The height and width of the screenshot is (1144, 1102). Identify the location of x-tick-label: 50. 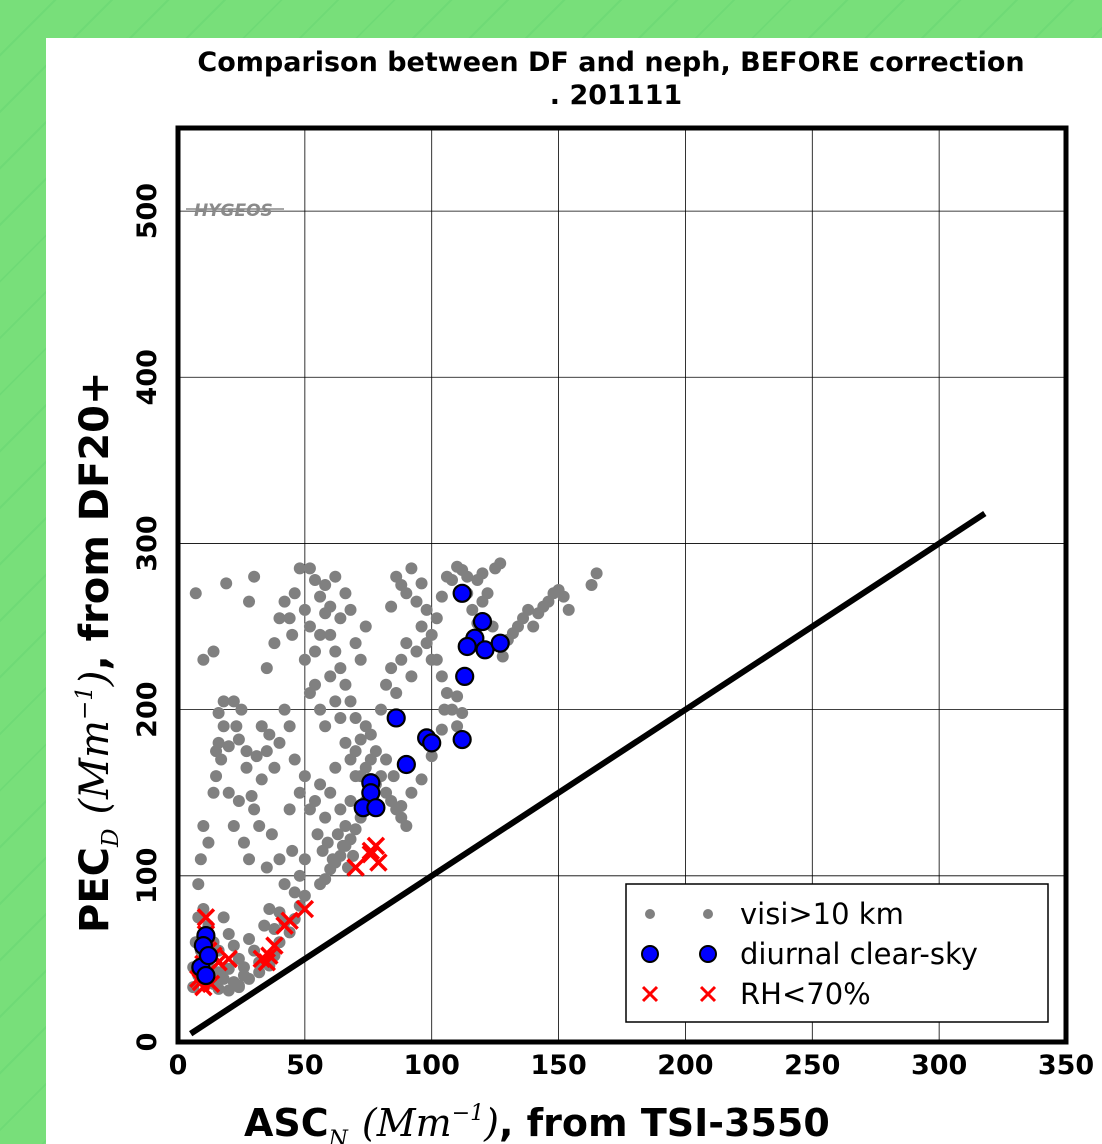
(305, 1065).